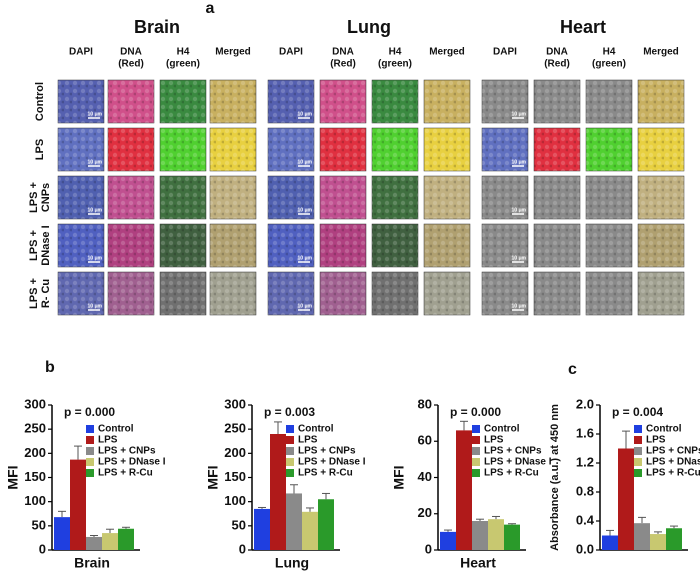 The width and height of the screenshot is (700, 574). I want to click on row-label: Control, so click(40, 101).